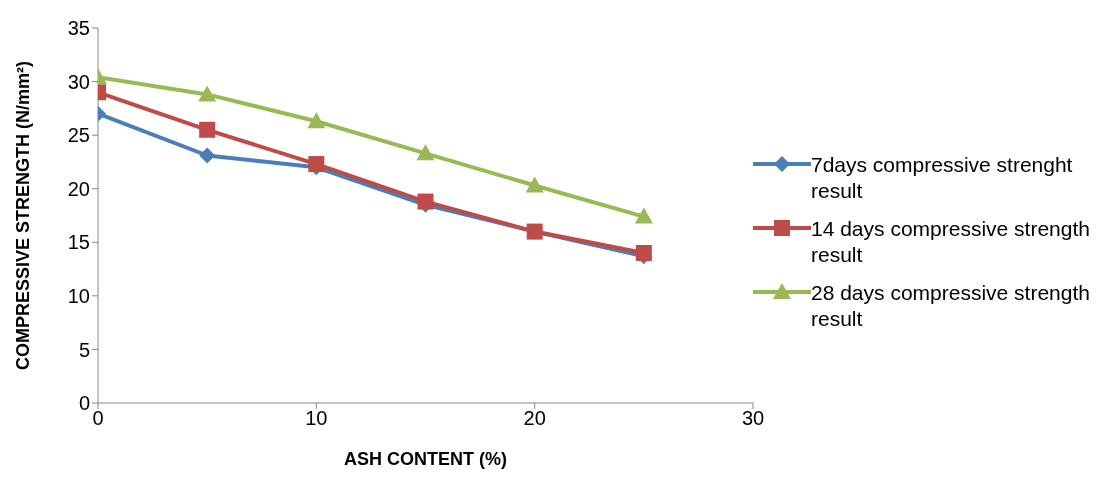  What do you see at coordinates (942, 177) in the screenshot?
I see `legend-label: 7days compressive strenght result` at bounding box center [942, 177].